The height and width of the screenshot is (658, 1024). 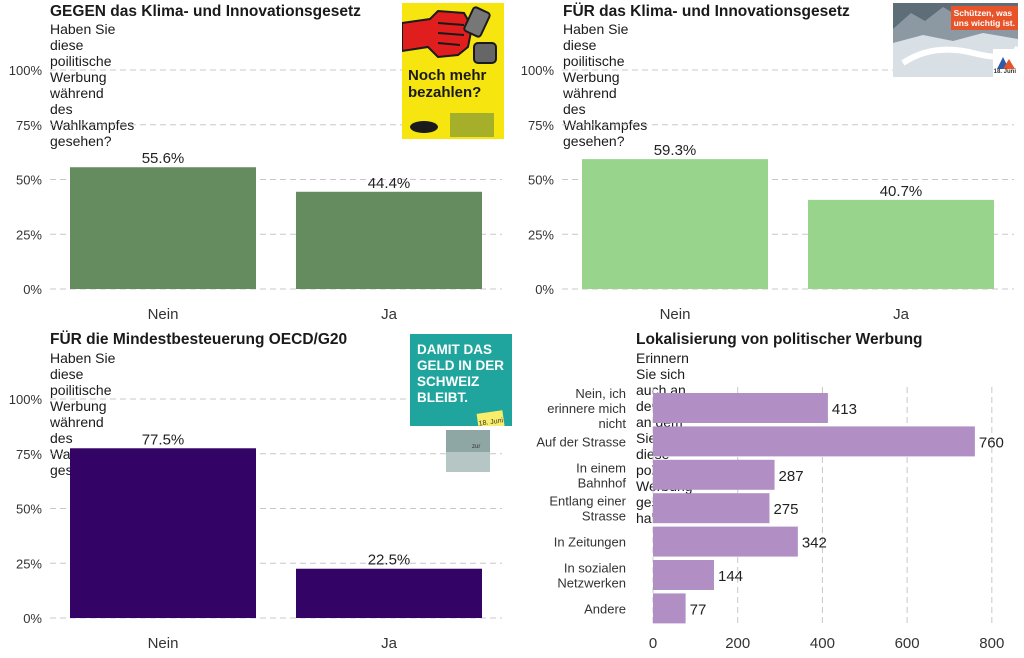 I want to click on chart-title: GEGEN das Klima- und Innovationsgesetz, so click(x=205, y=11).